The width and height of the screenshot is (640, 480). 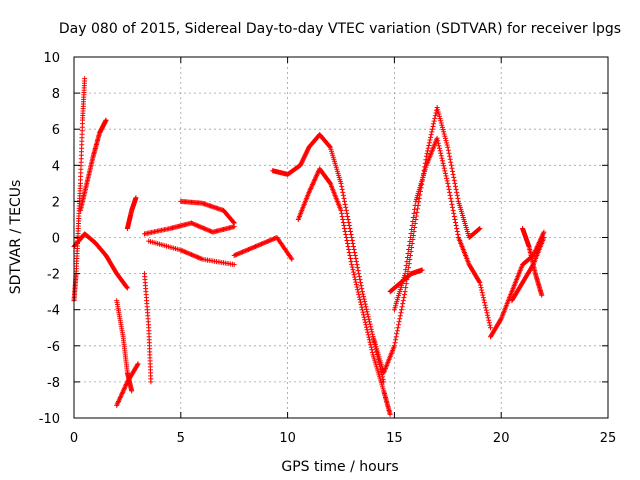 What do you see at coordinates (287, 438) in the screenshot?
I see `x-tick-label: 10` at bounding box center [287, 438].